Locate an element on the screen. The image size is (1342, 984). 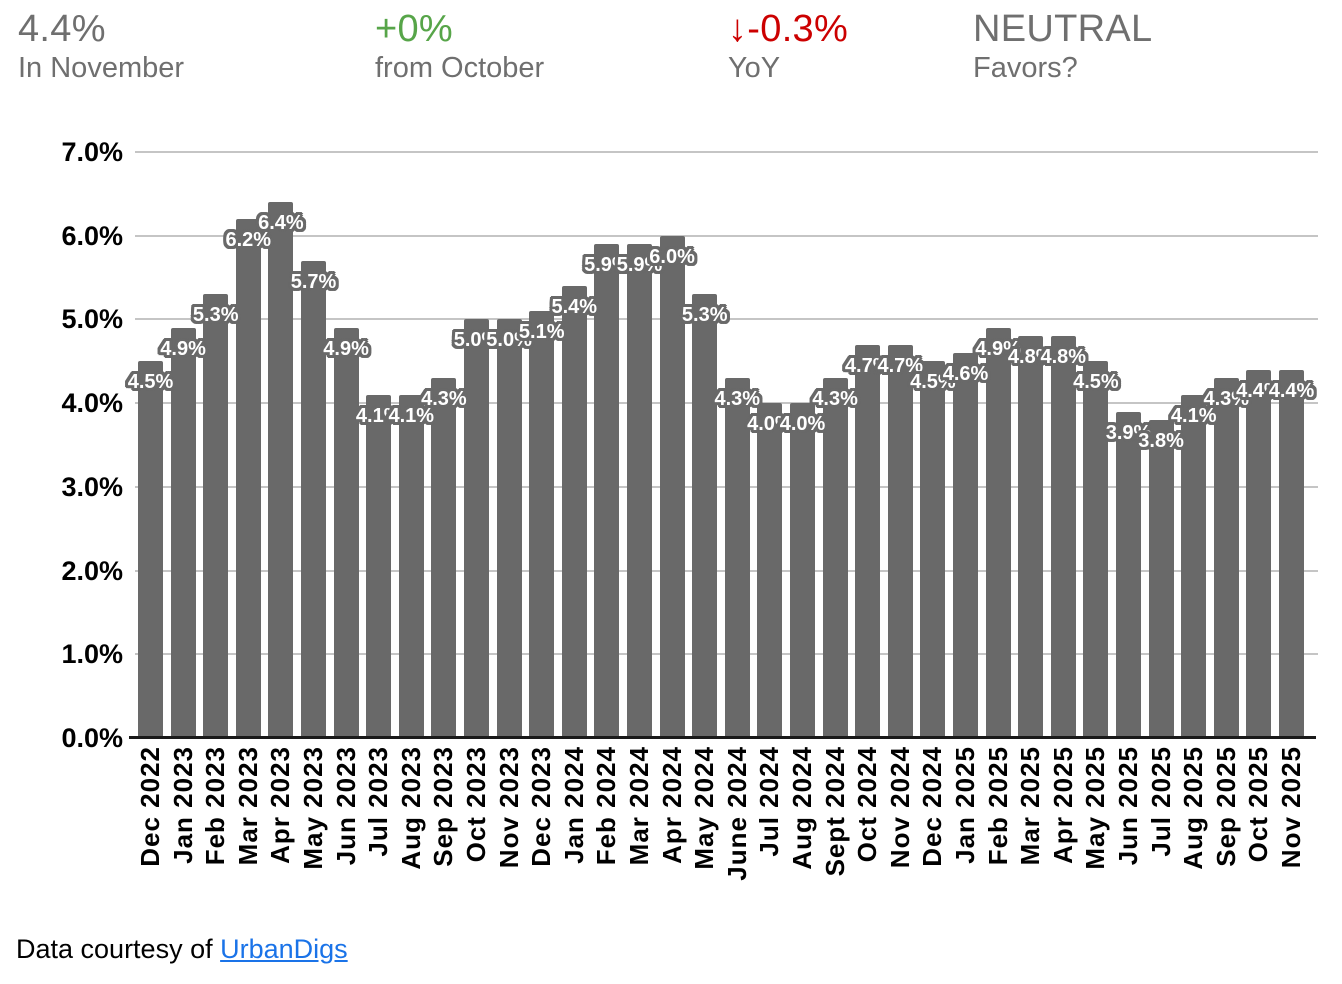
stat-market-favors-label: Favors? is located at coordinates (1025, 68).